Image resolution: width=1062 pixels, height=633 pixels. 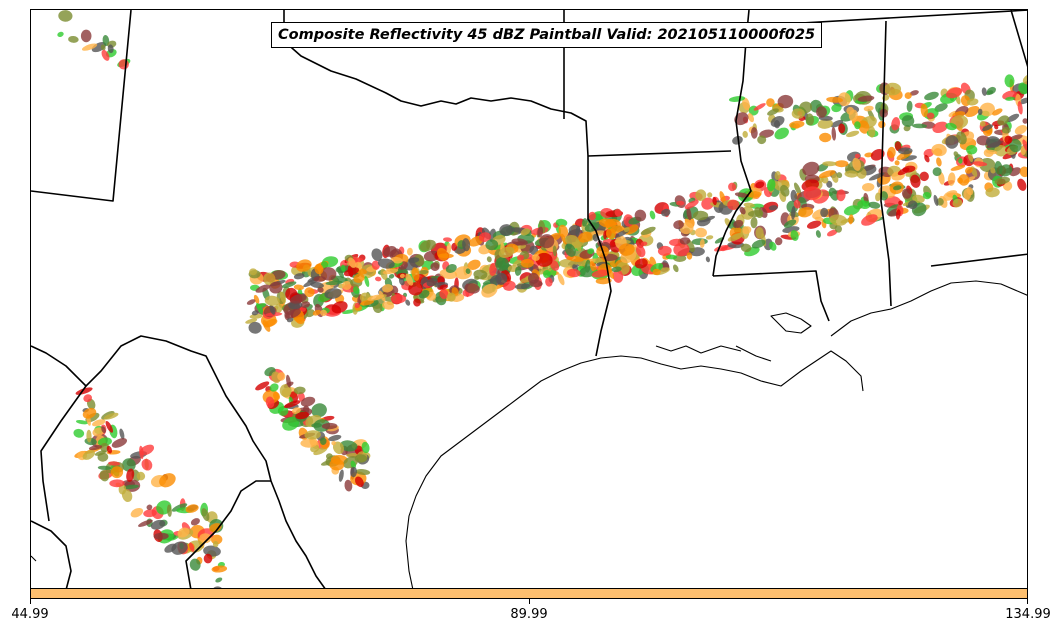 I want to click on state-border-tx-ar, so click(x=659, y=153).